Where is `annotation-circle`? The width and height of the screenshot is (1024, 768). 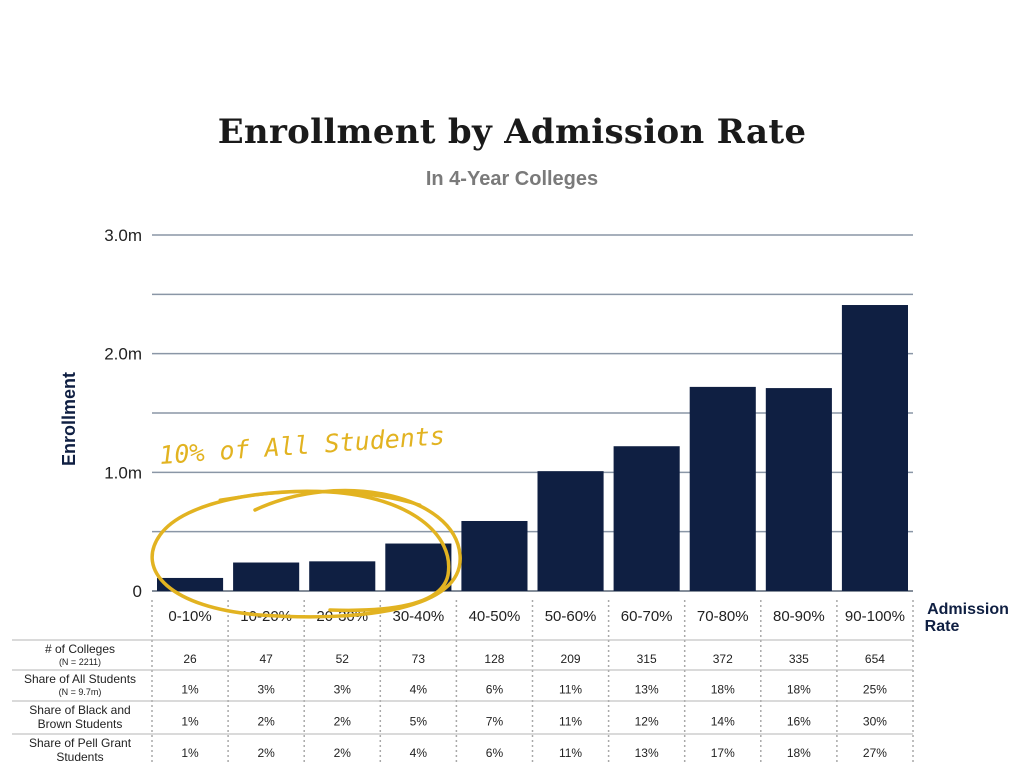
annotation-circle is located at coordinates (306, 553).